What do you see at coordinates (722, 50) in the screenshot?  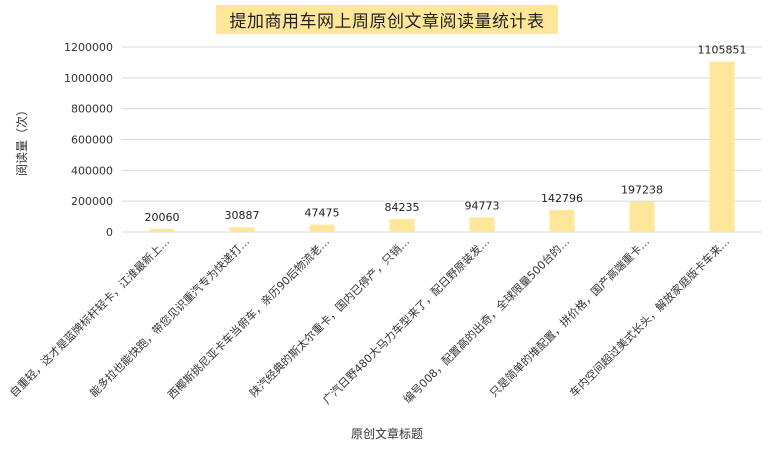 I see `data-label: 1105851` at bounding box center [722, 50].